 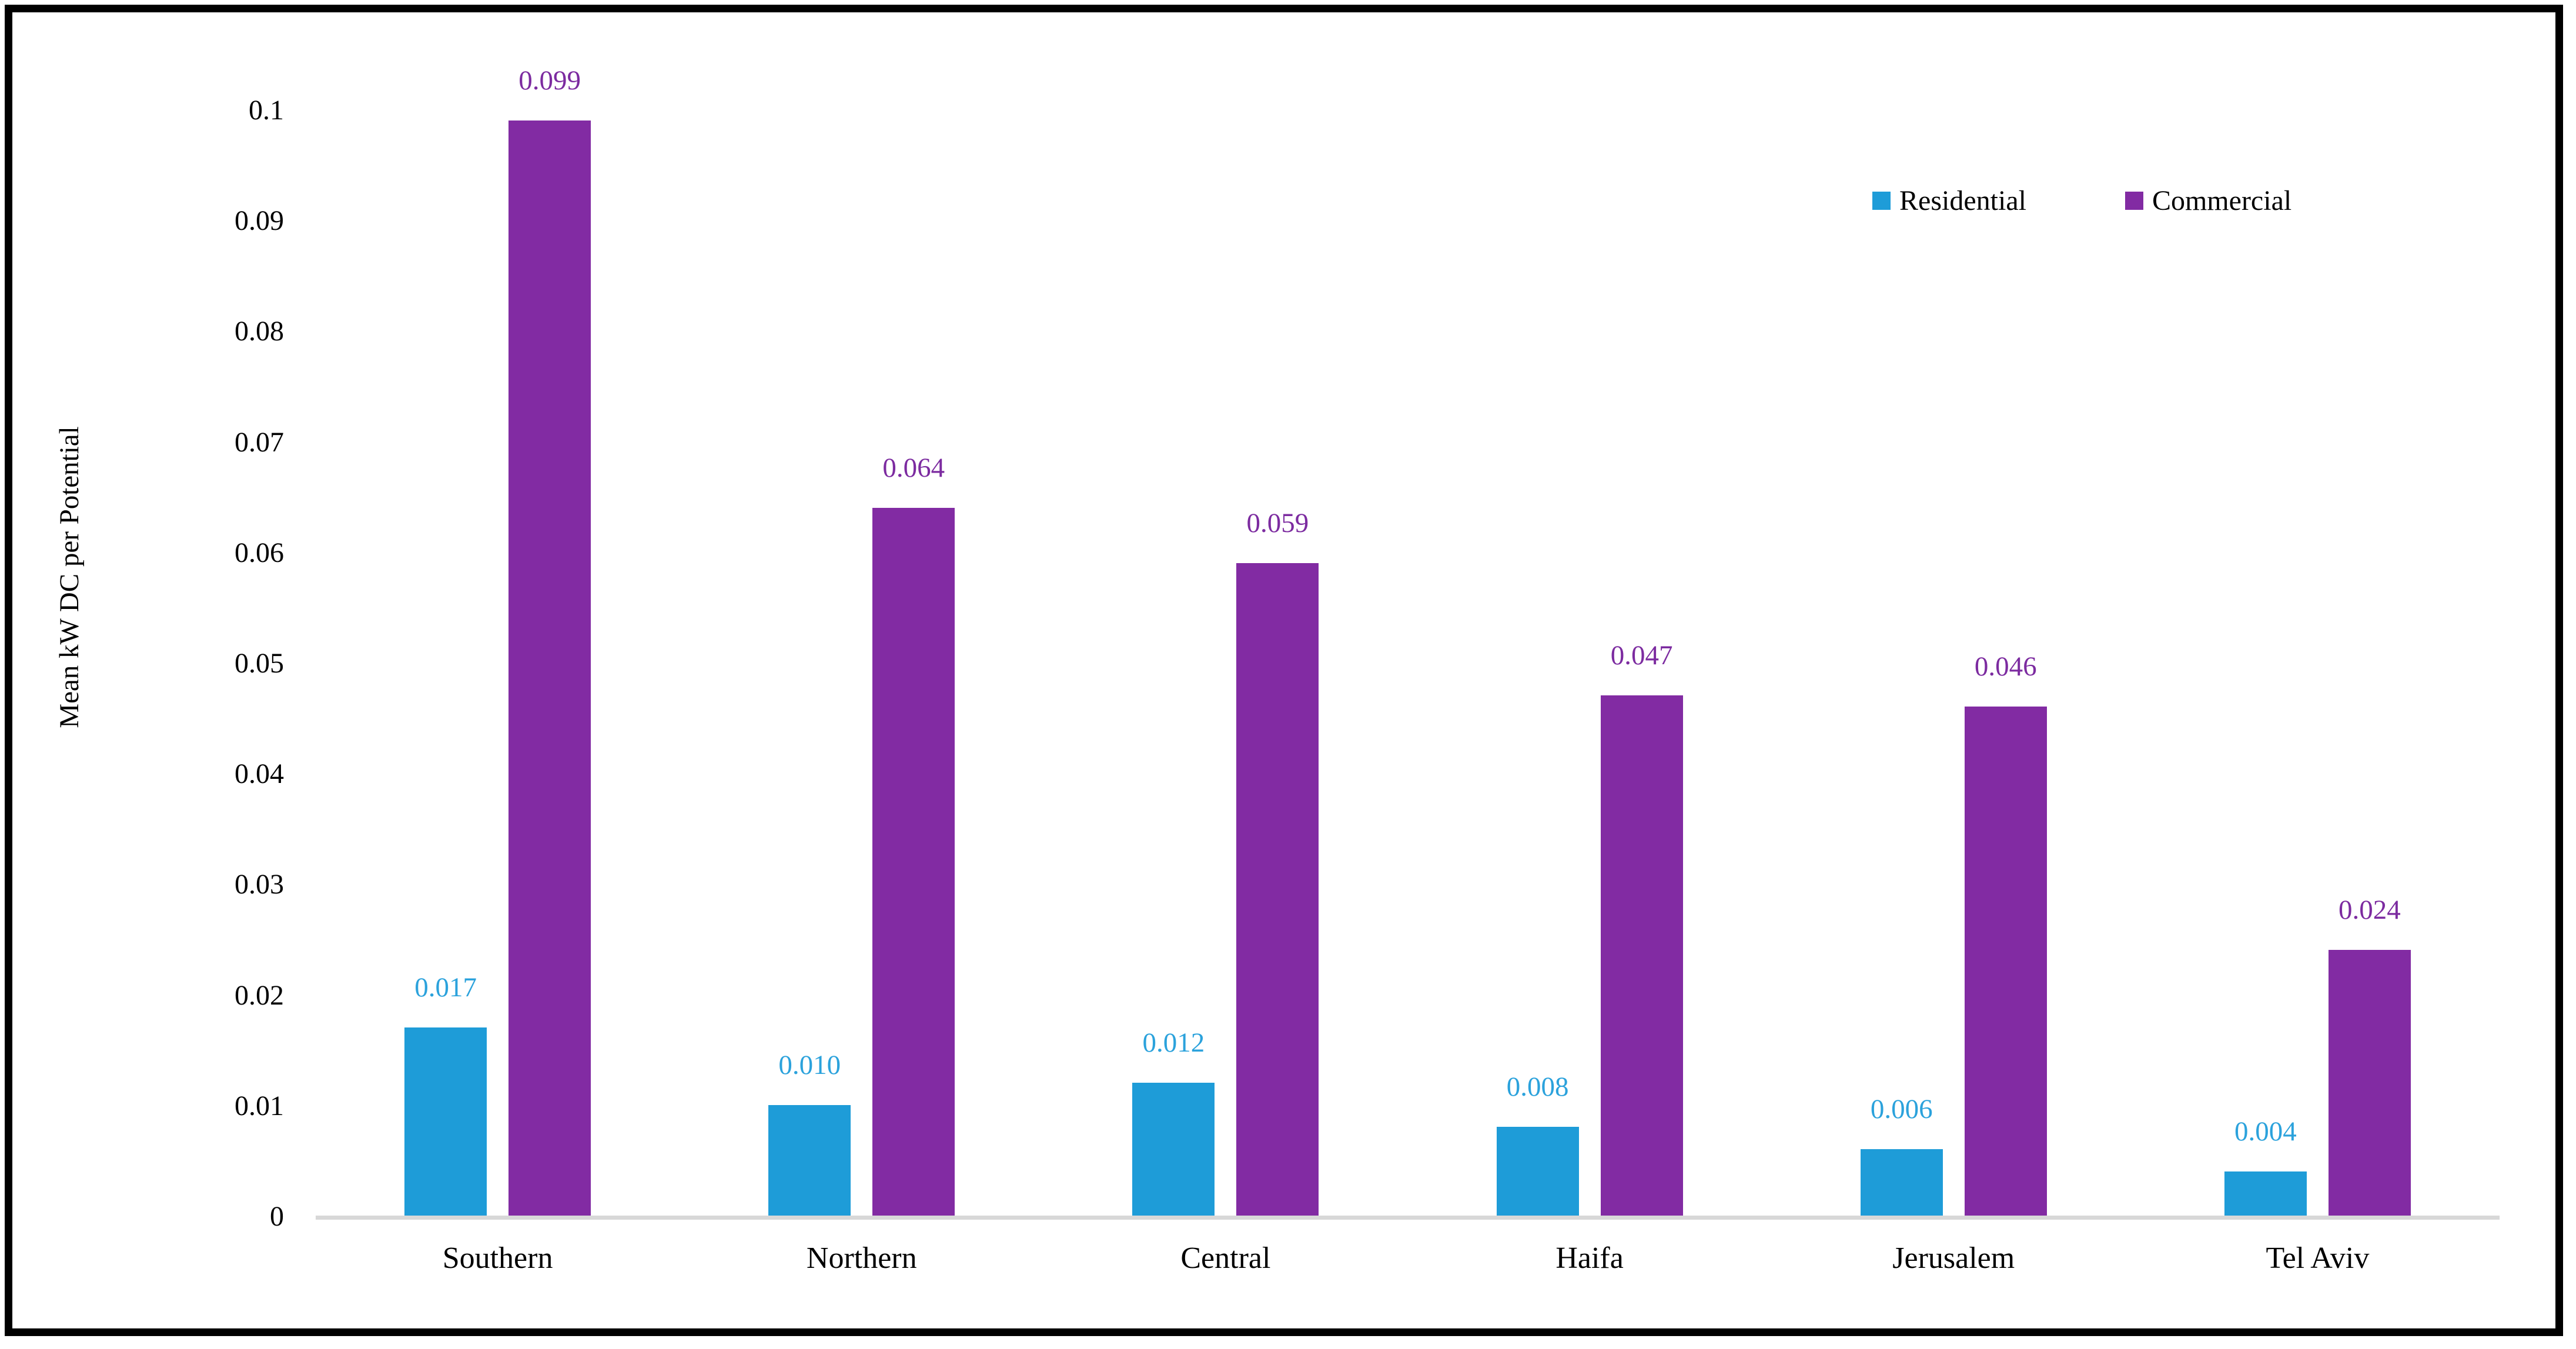 I want to click on y-tick-label-0.03: 0.03, so click(x=259, y=885).